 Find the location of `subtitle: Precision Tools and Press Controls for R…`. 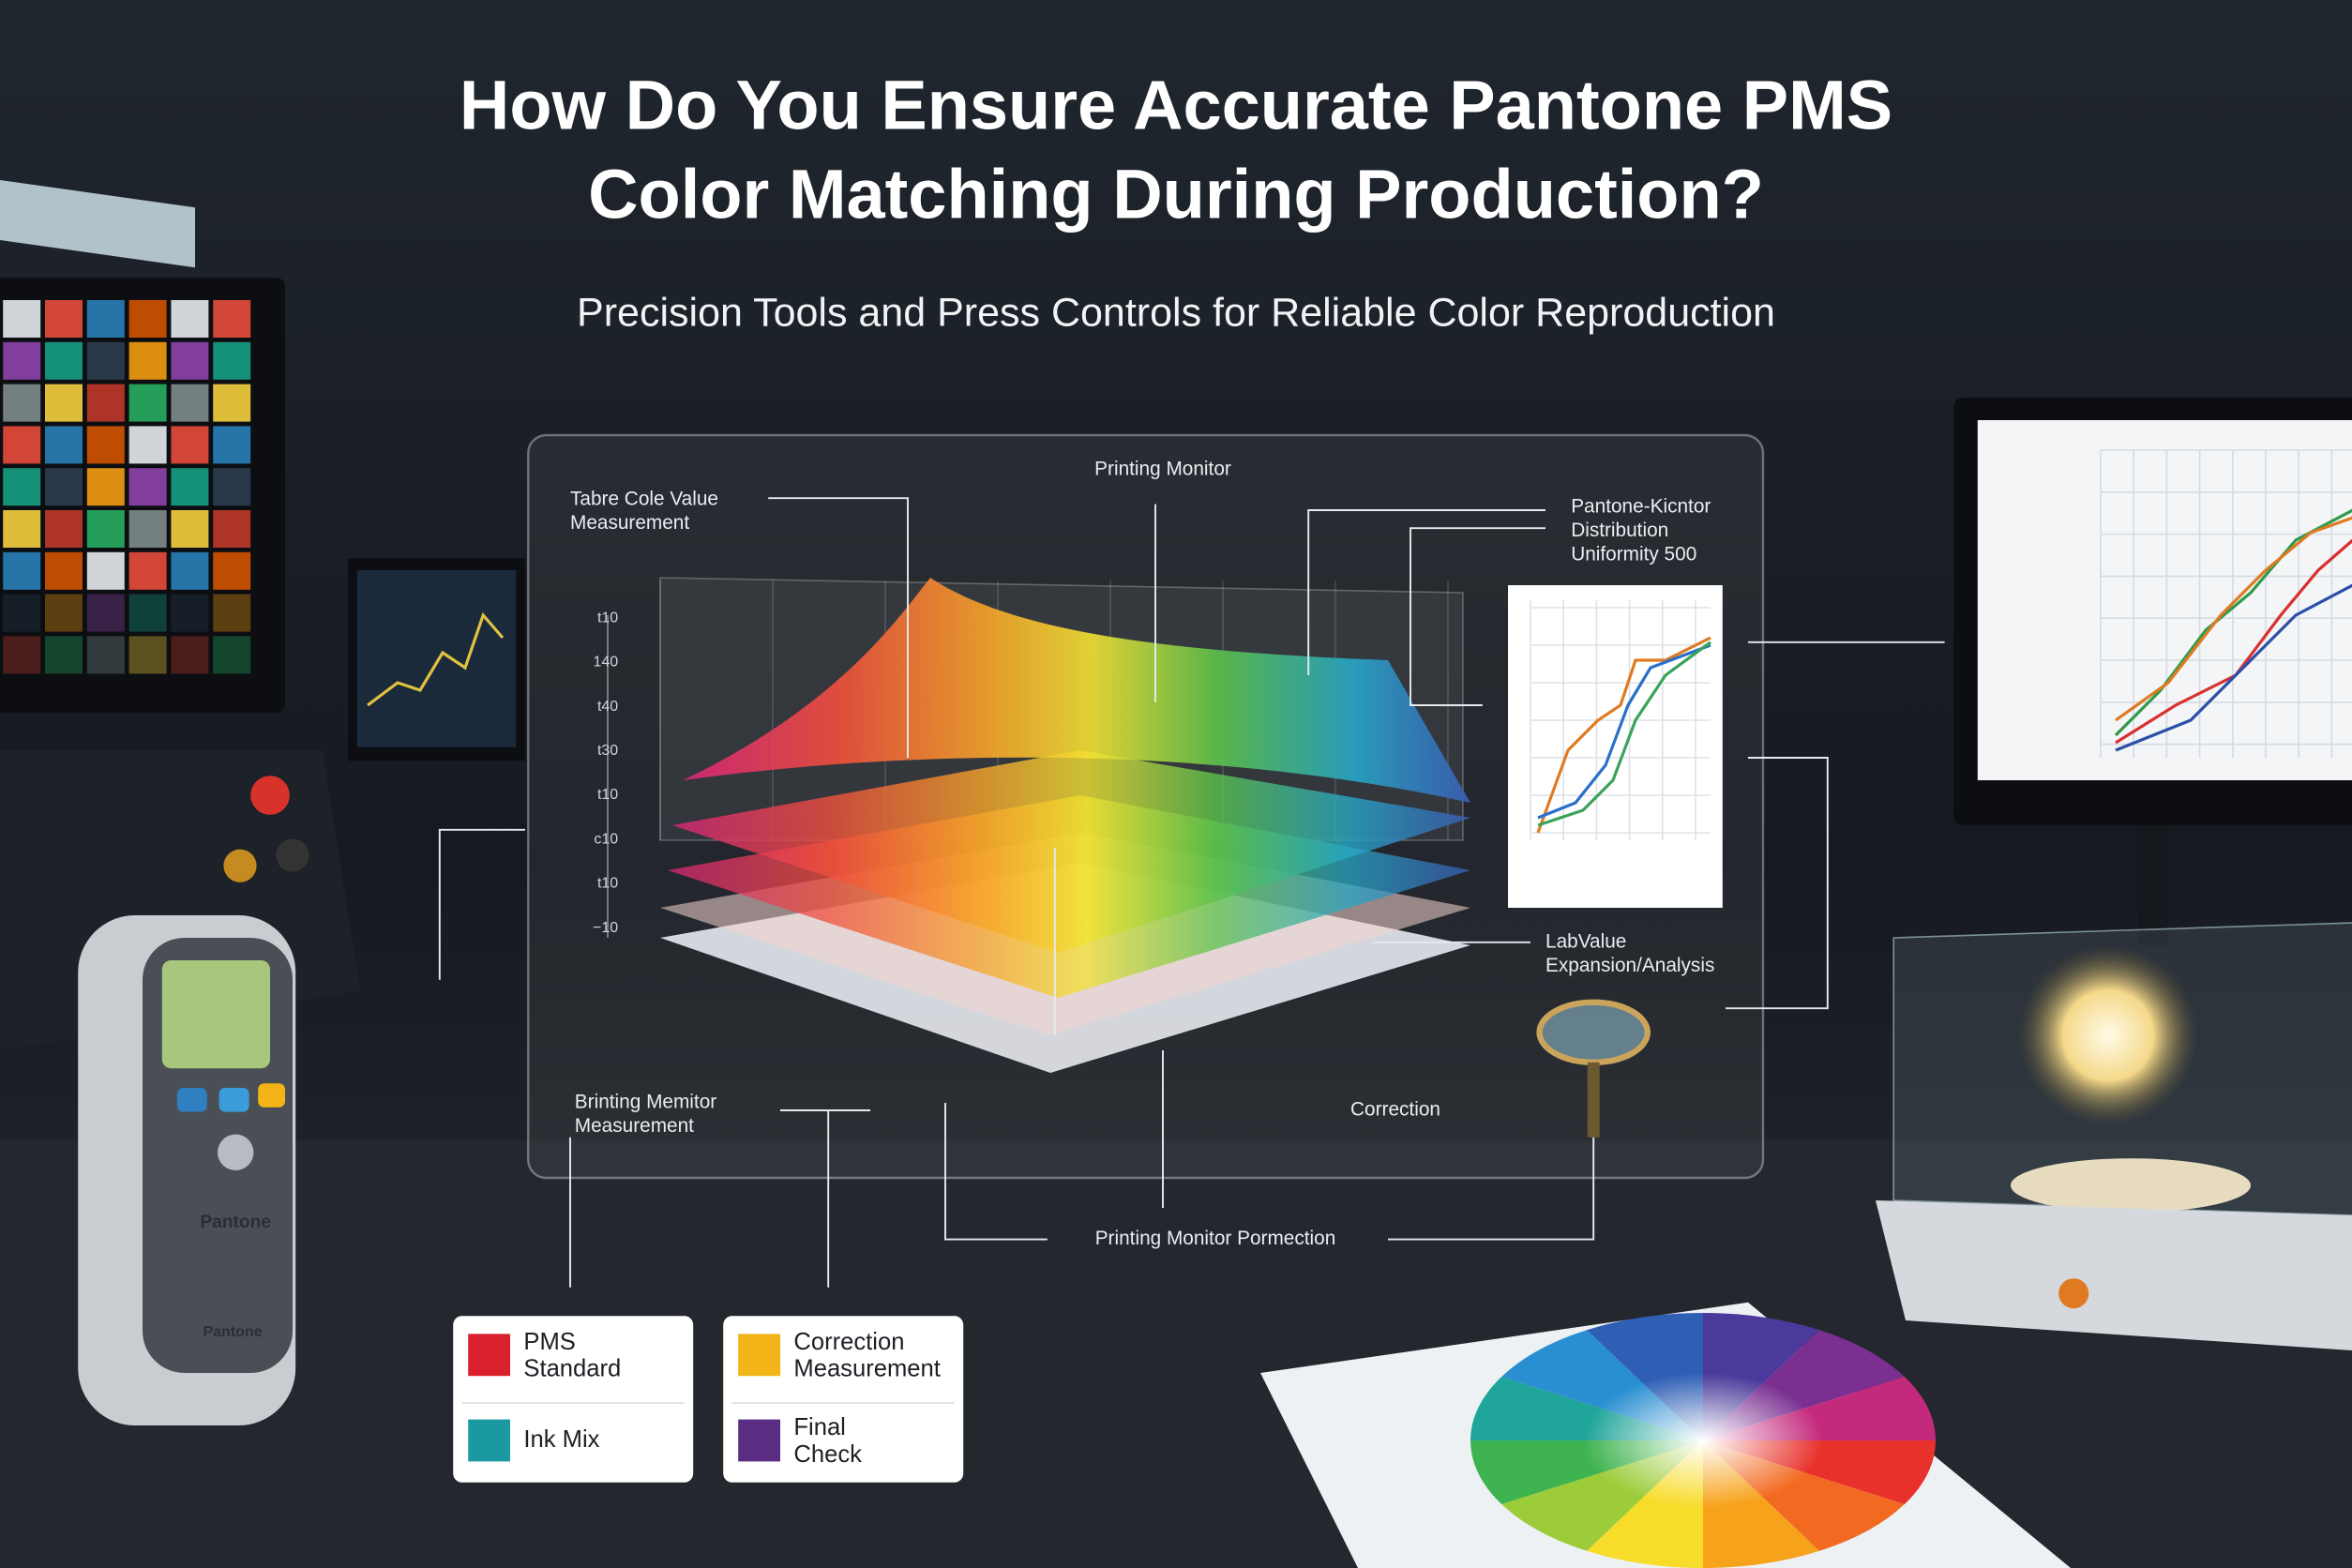

subtitle: Precision Tools and Press Controls for R… is located at coordinates (1176, 313).